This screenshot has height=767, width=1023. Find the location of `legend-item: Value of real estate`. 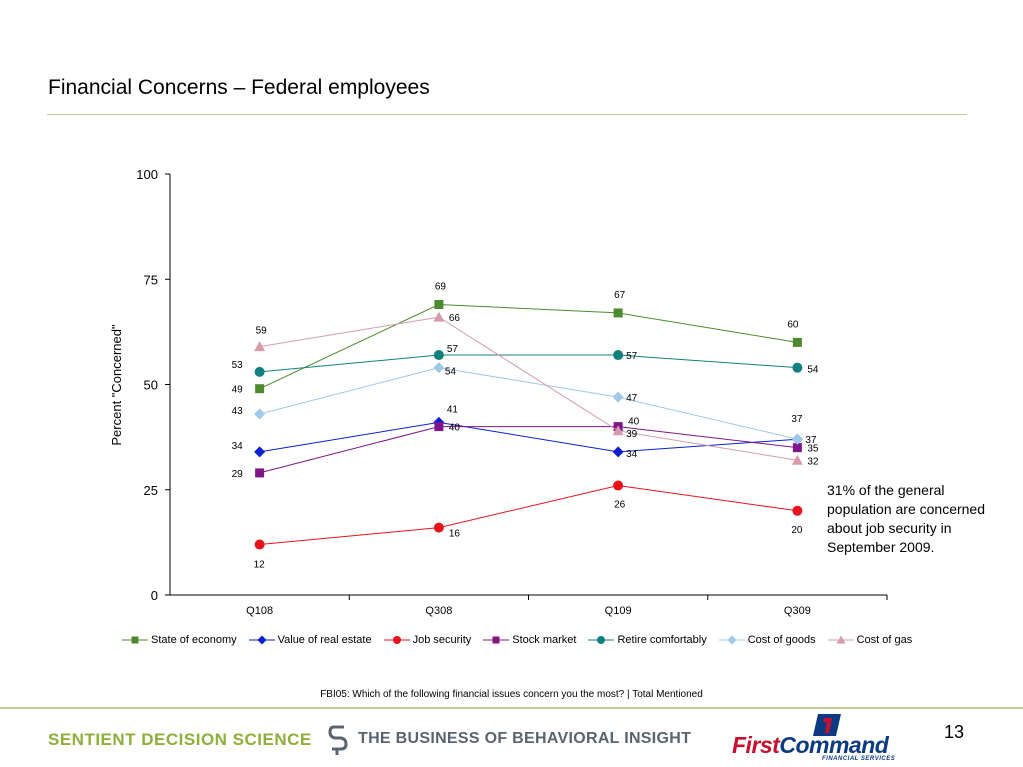

legend-item: Value of real estate is located at coordinates (310, 640).